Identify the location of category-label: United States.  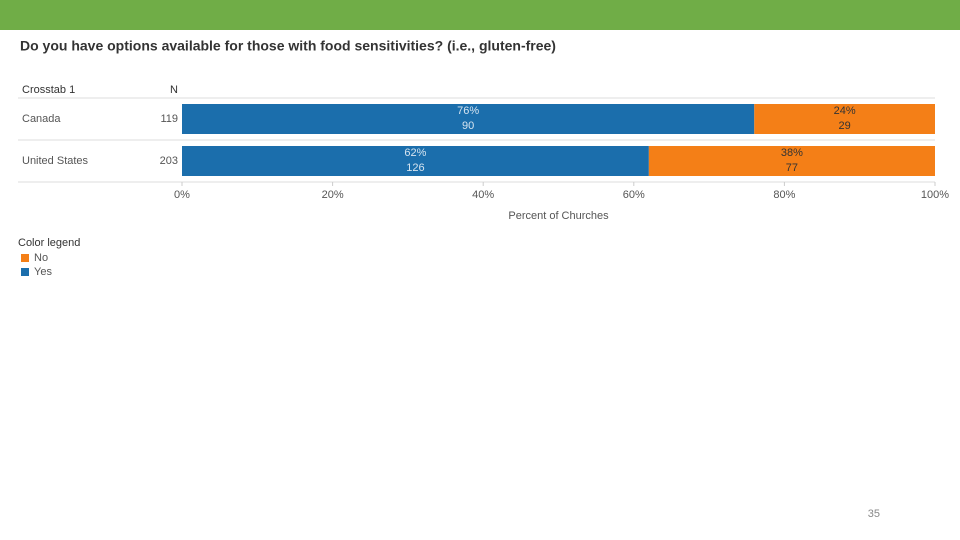
(55, 161).